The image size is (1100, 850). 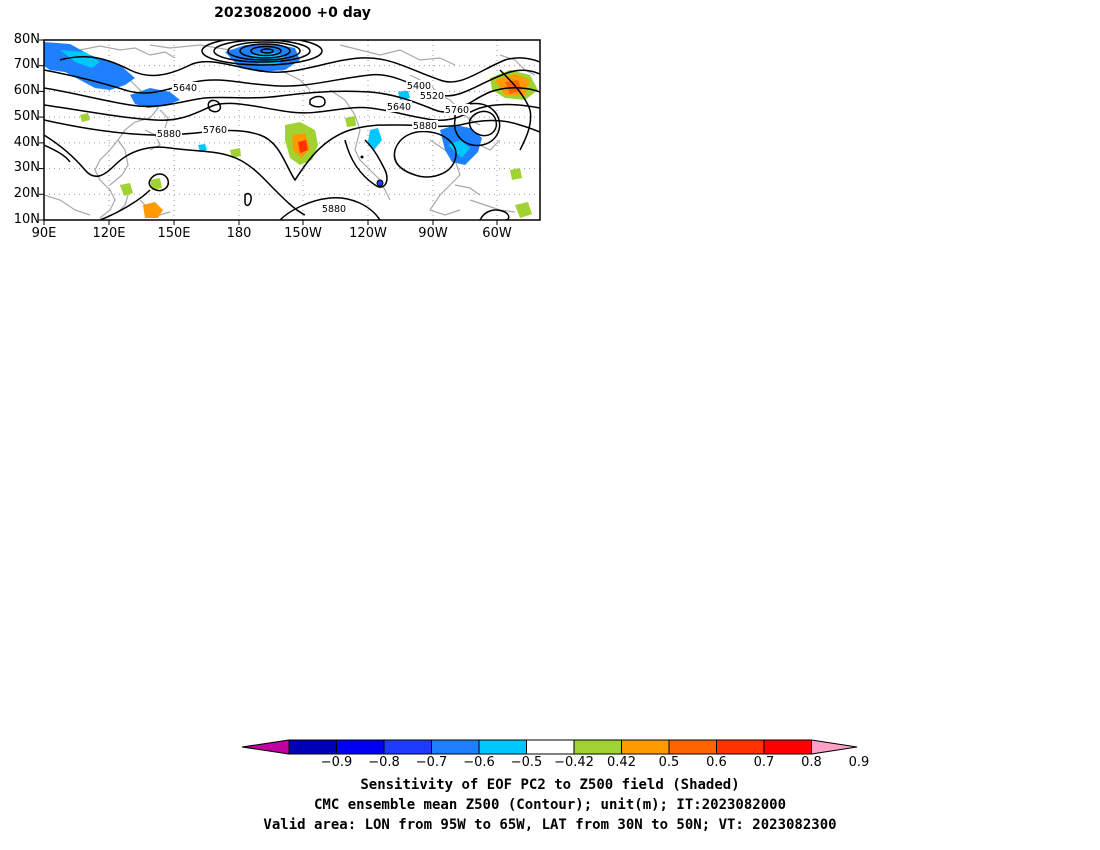 I want to click on colorbar-max-arrow, so click(x=834, y=747).